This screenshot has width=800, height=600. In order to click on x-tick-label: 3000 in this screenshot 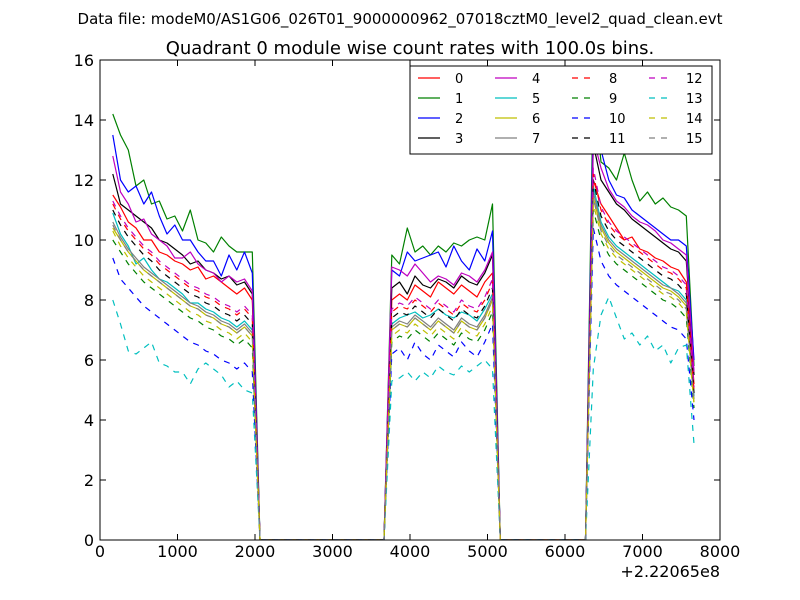, I will do `click(332, 551)`.